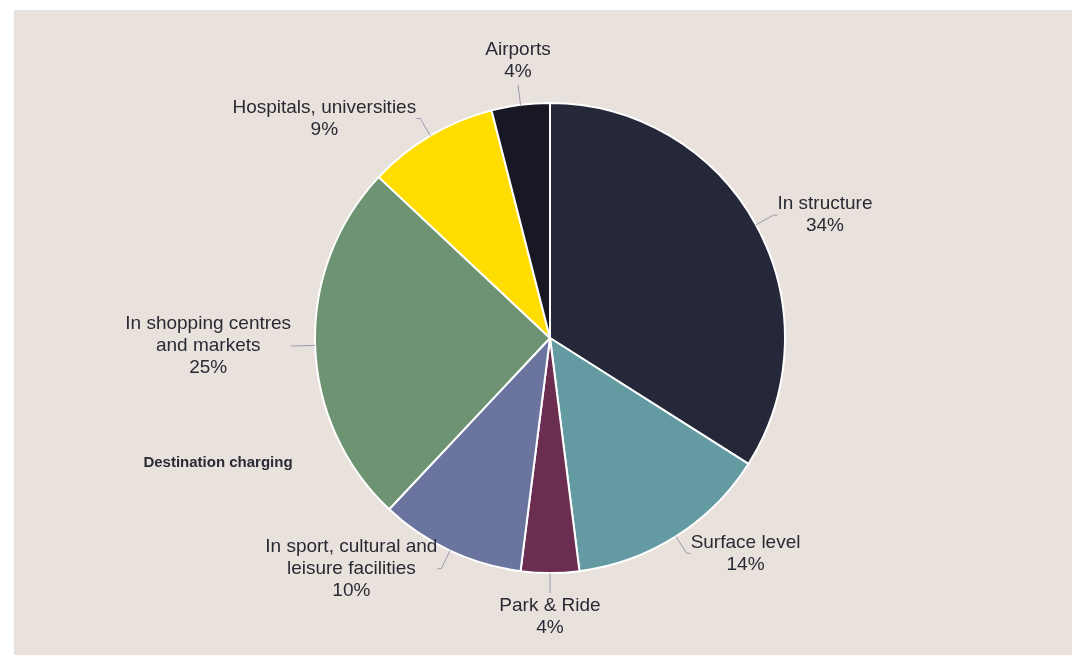 The image size is (1074, 657). I want to click on data-label: 25%, so click(208, 367).